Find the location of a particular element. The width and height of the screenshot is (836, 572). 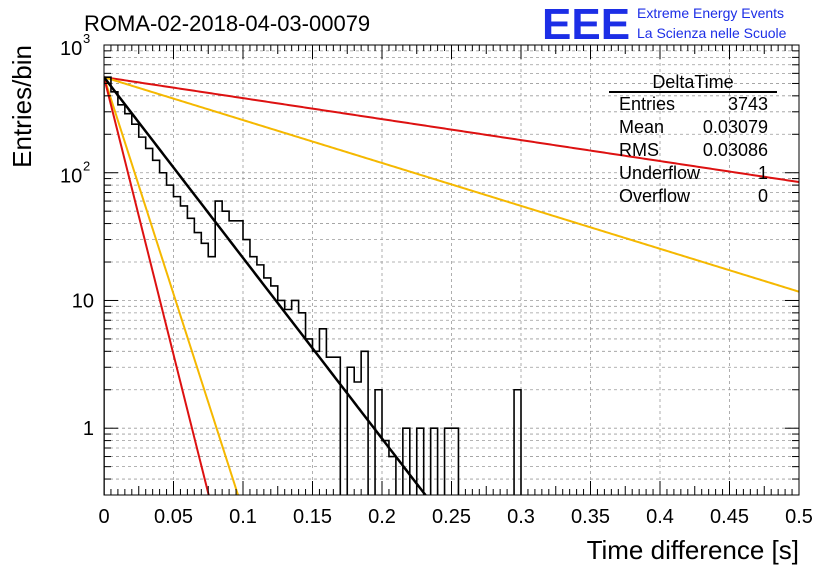

logo-line1: Extreme Energy Events is located at coordinates (710, 13).